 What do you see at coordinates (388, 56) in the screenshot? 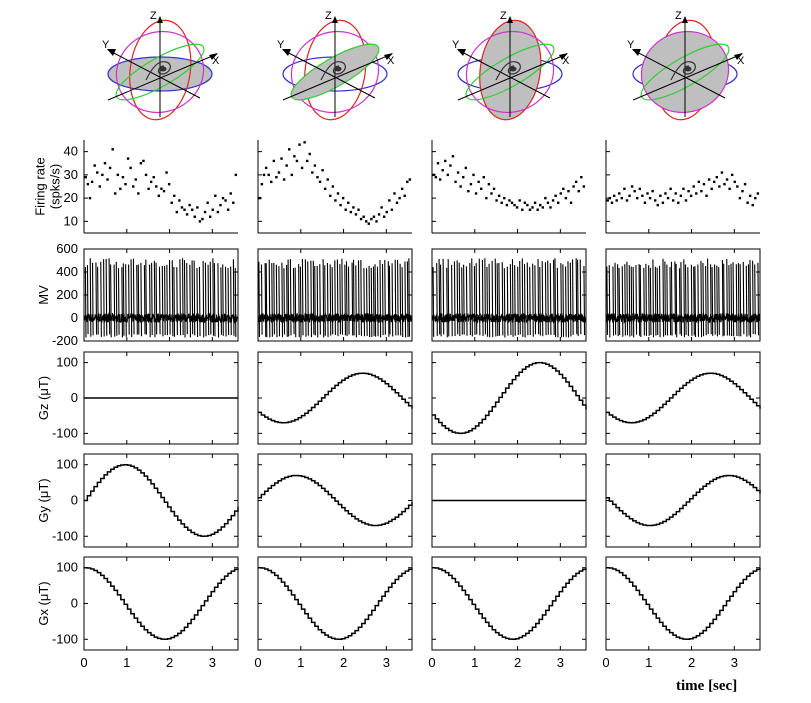
I see `x-arrow` at bounding box center [388, 56].